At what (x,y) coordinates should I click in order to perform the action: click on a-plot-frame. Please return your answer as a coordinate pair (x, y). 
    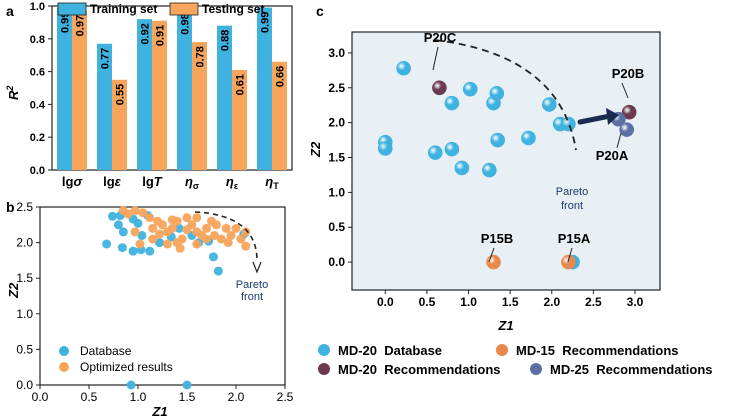
    Looking at the image, I should click on (172, 88).